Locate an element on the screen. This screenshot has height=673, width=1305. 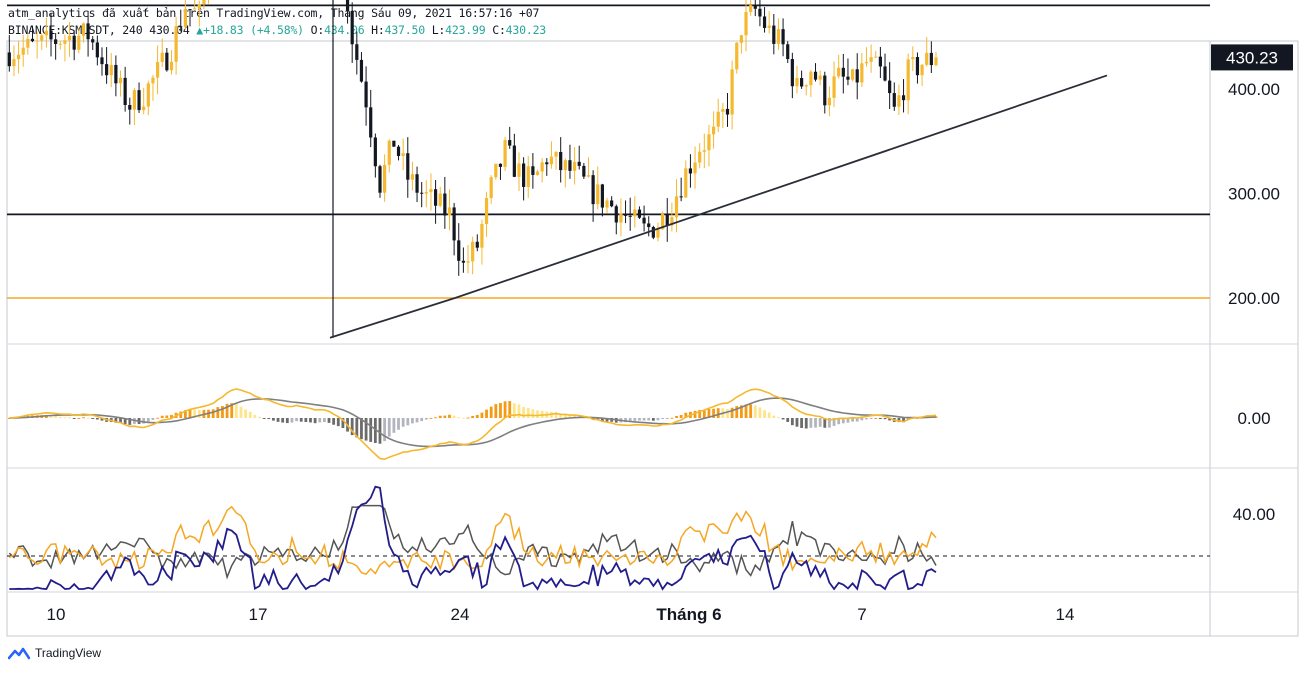
tradingview-brand: TradingView is located at coordinates (54, 653).